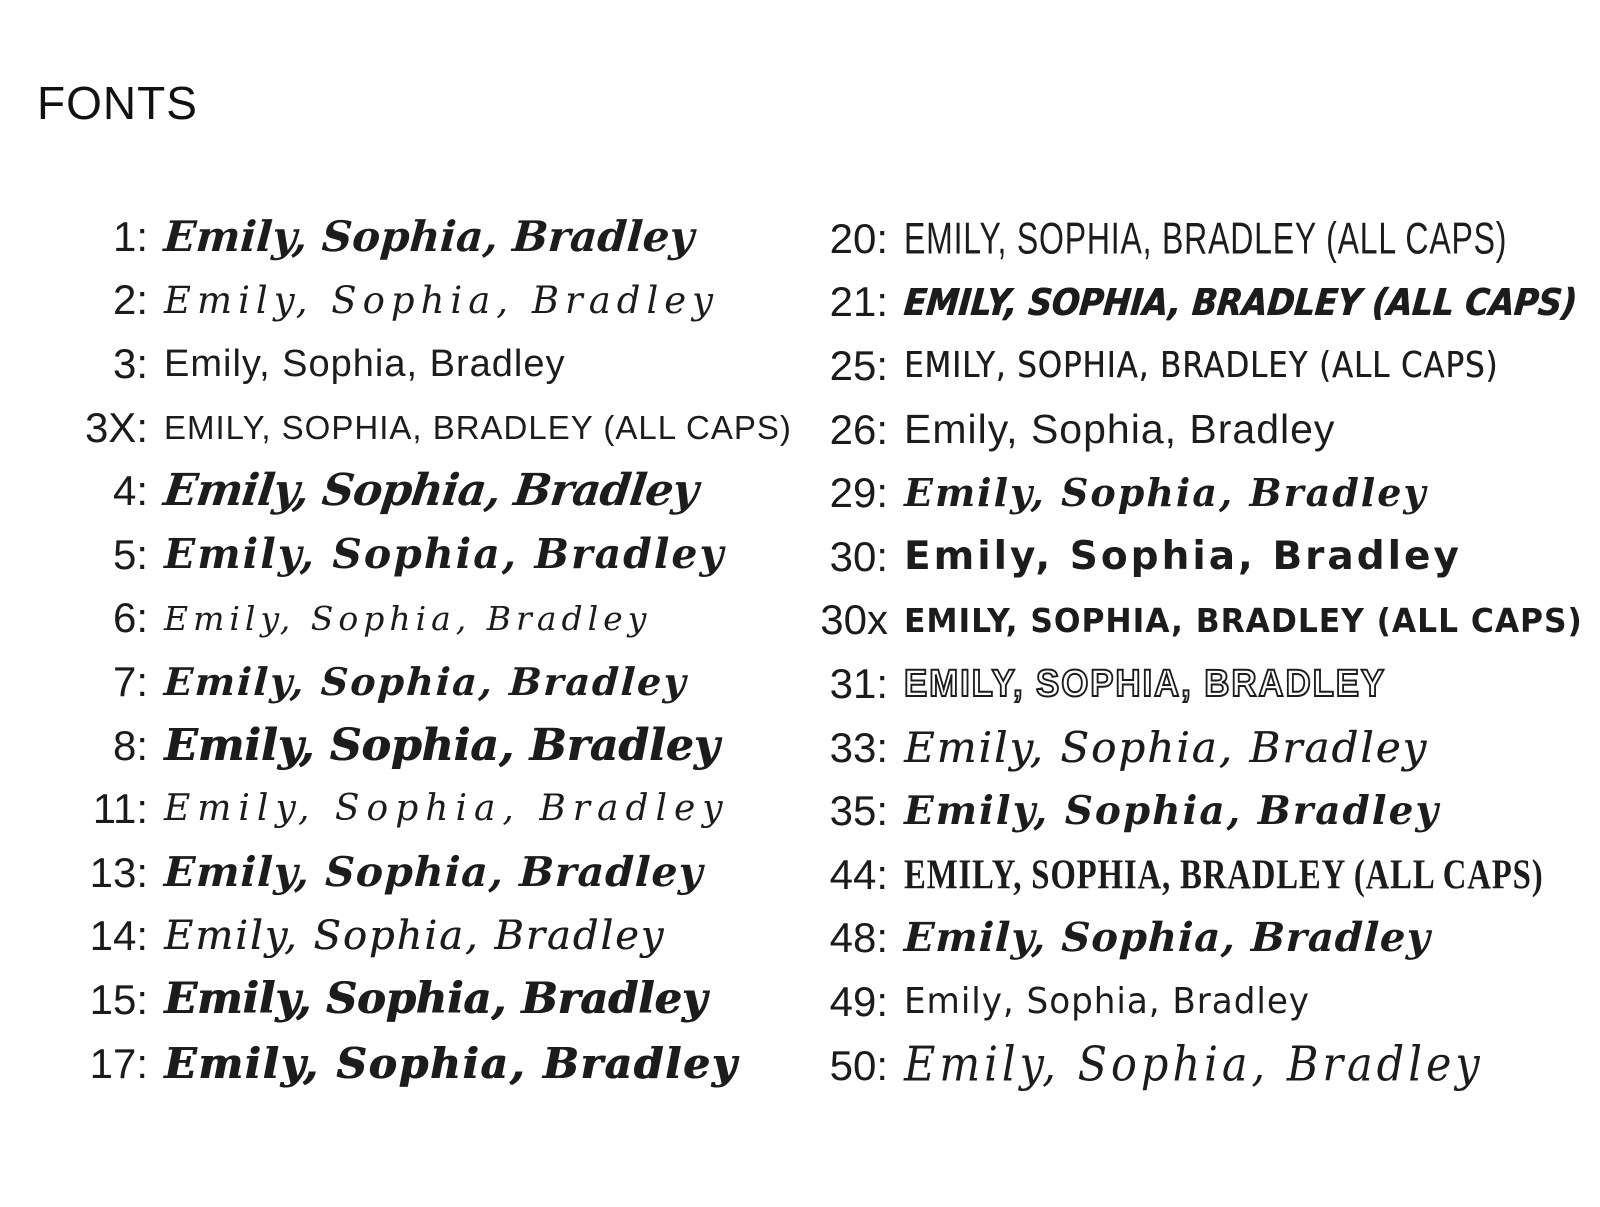 This screenshot has width=1600, height=1207. Describe the element at coordinates (858, 1065) in the screenshot. I see `font-number-label: 50:` at that location.